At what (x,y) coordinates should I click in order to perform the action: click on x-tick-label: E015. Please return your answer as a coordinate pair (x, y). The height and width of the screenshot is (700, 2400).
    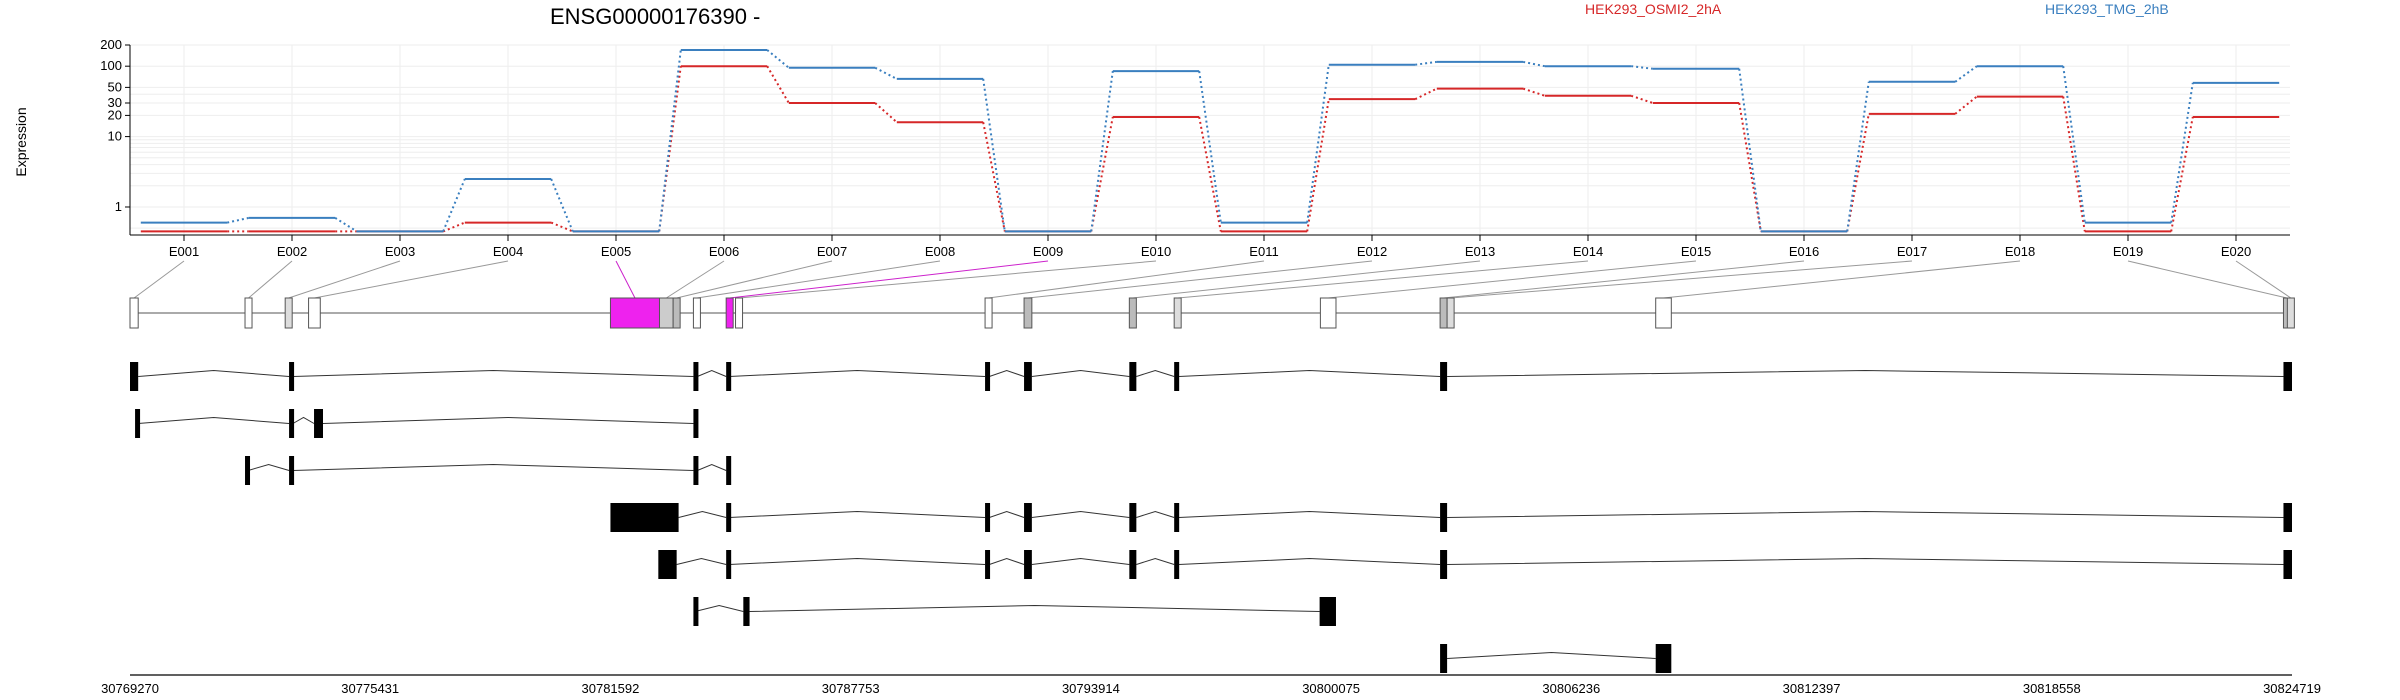
    Looking at the image, I should click on (1696, 251).